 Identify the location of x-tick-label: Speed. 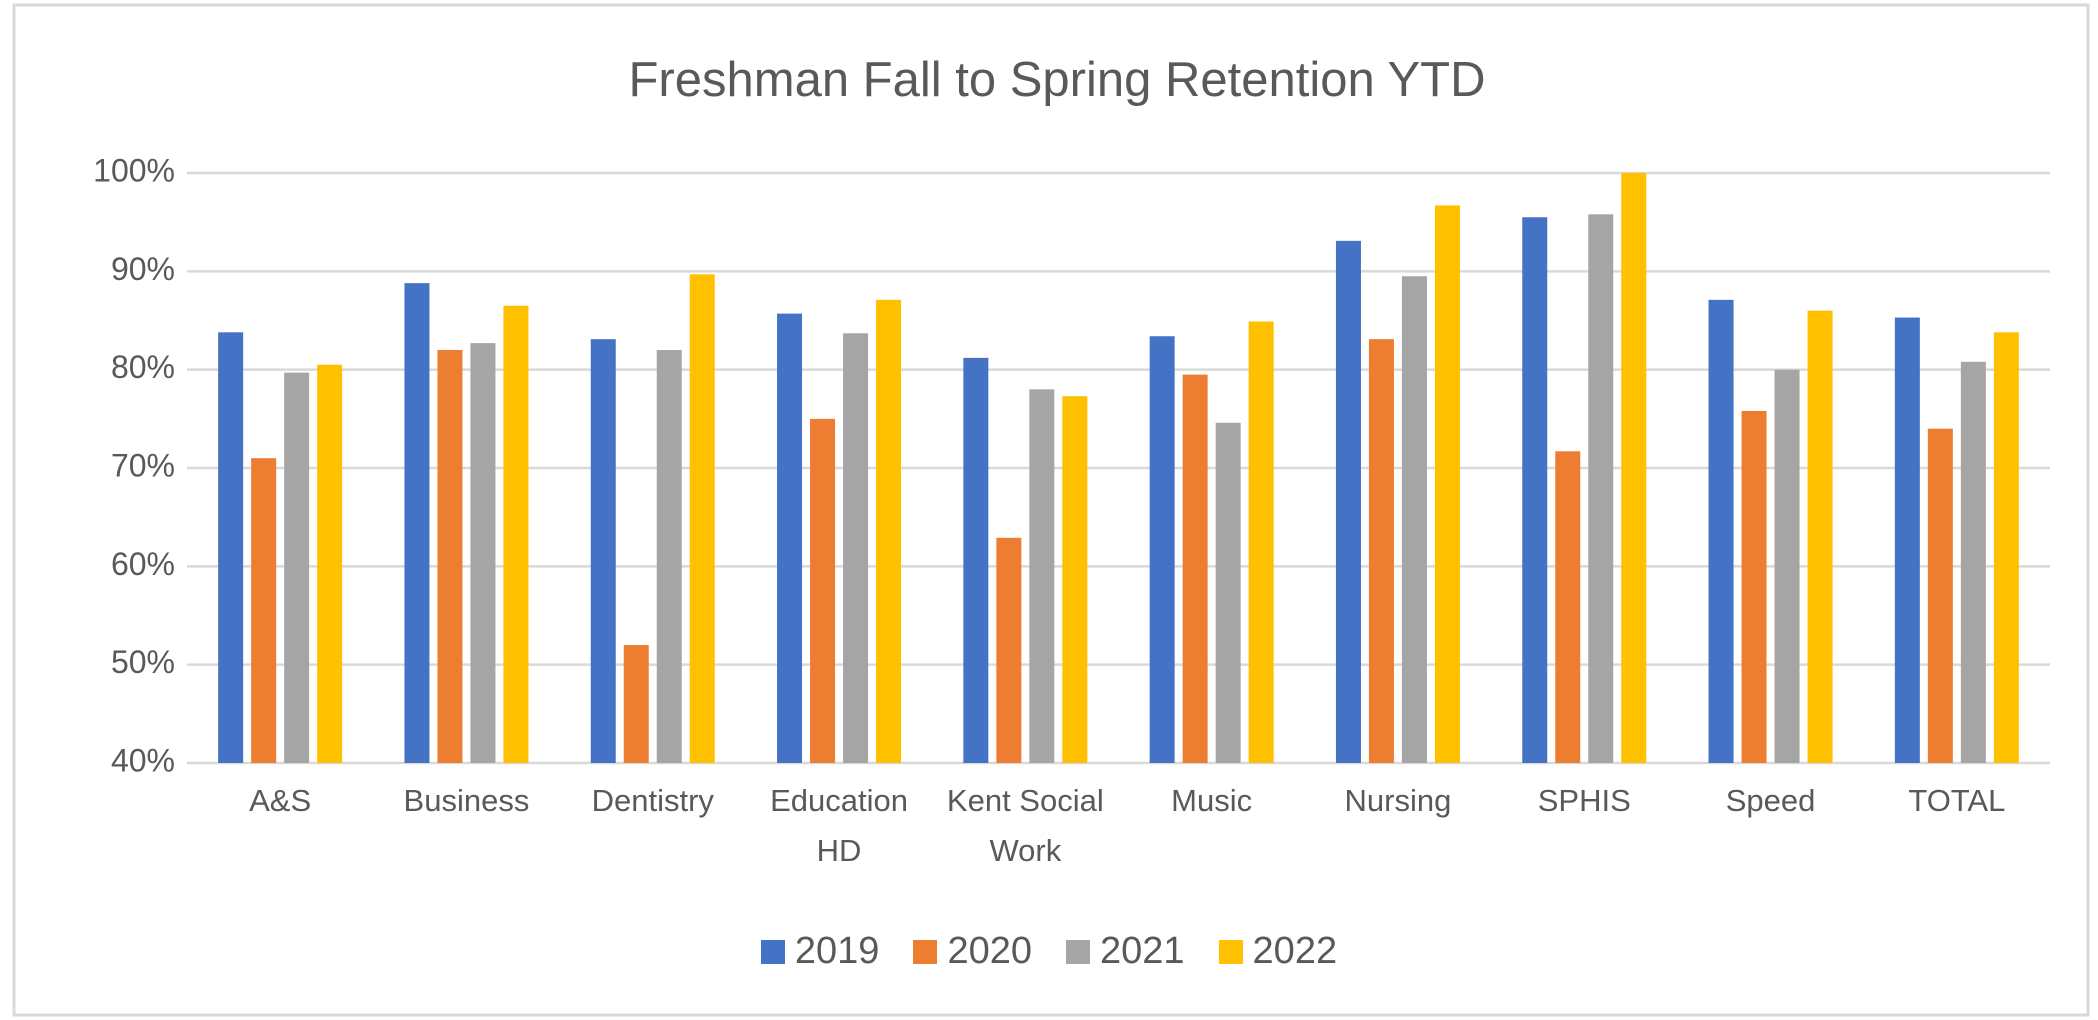
(1770, 800).